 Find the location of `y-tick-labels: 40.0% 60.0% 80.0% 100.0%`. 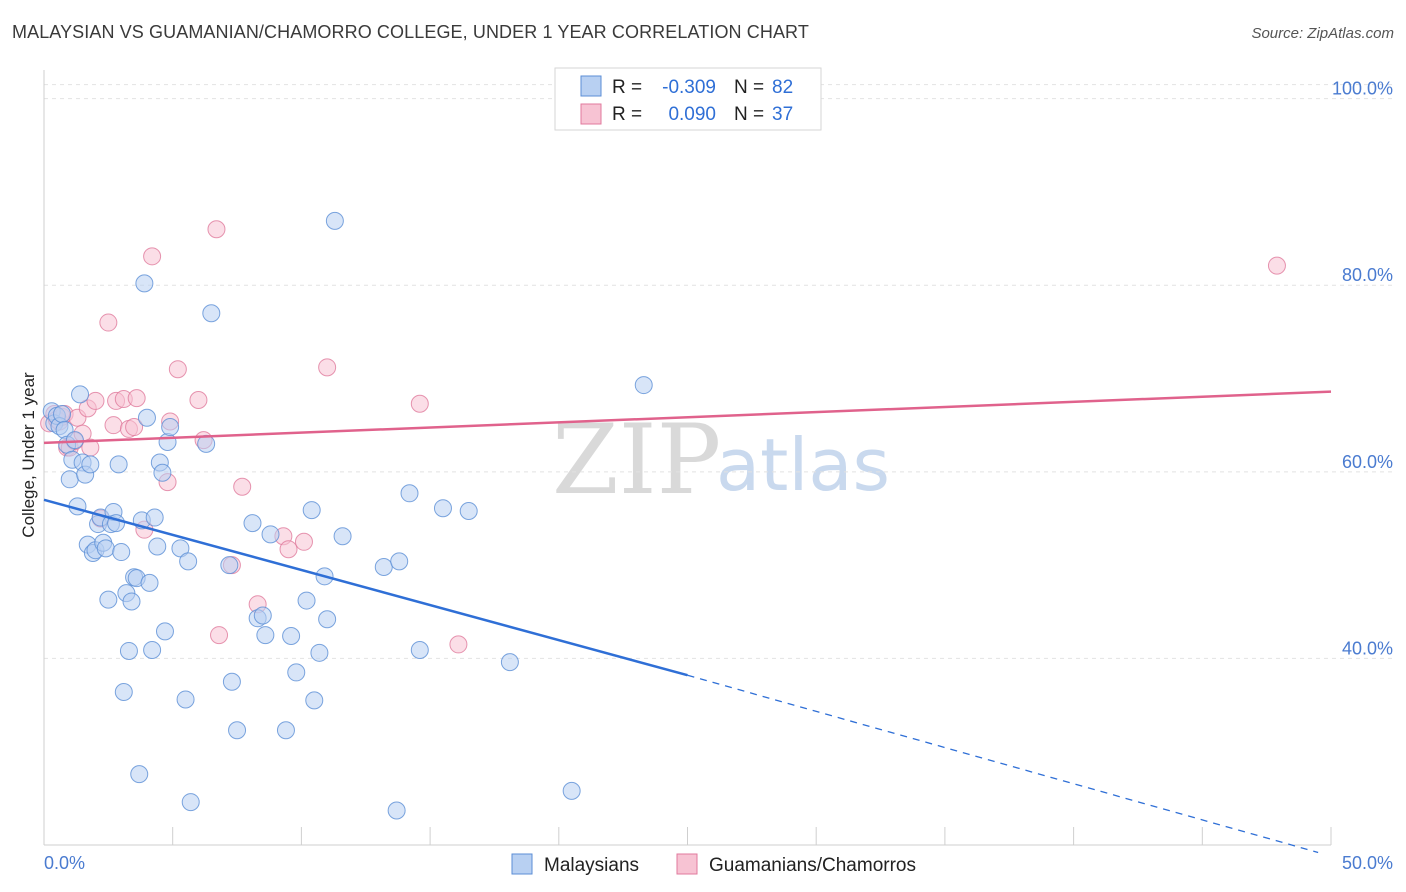

y-tick-labels: 40.0% 60.0% 80.0% 100.0% is located at coordinates (1362, 369).